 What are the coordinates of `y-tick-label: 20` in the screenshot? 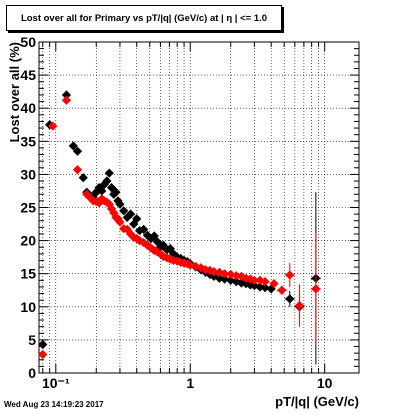 It's located at (28, 241).